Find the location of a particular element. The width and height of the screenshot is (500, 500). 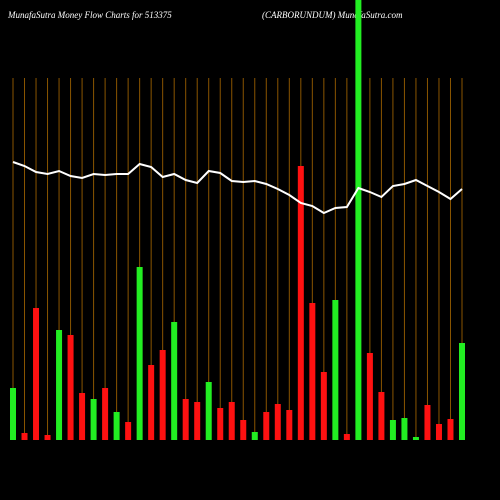

chart-subtitle: (CARBORUNDUM) MunafaSutra.com is located at coordinates (332, 15).